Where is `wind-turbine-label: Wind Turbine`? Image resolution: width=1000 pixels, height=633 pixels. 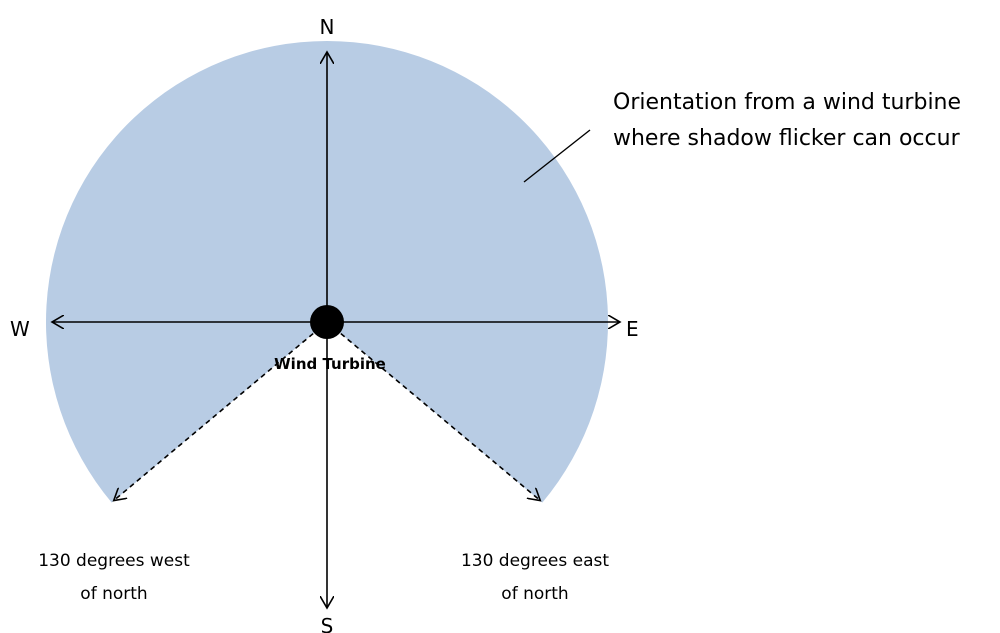 wind-turbine-label: Wind Turbine is located at coordinates (330, 364).